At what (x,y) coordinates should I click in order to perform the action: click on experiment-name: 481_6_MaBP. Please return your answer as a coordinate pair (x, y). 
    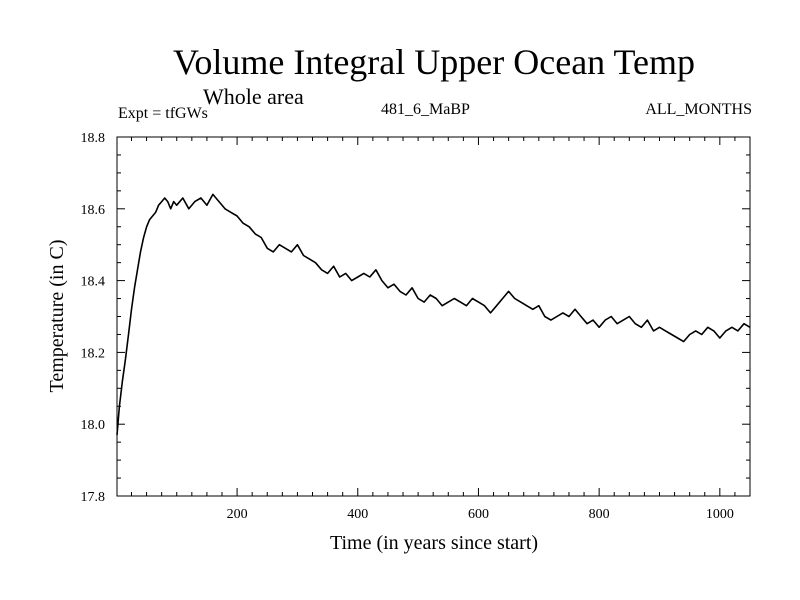
    Looking at the image, I should click on (425, 109).